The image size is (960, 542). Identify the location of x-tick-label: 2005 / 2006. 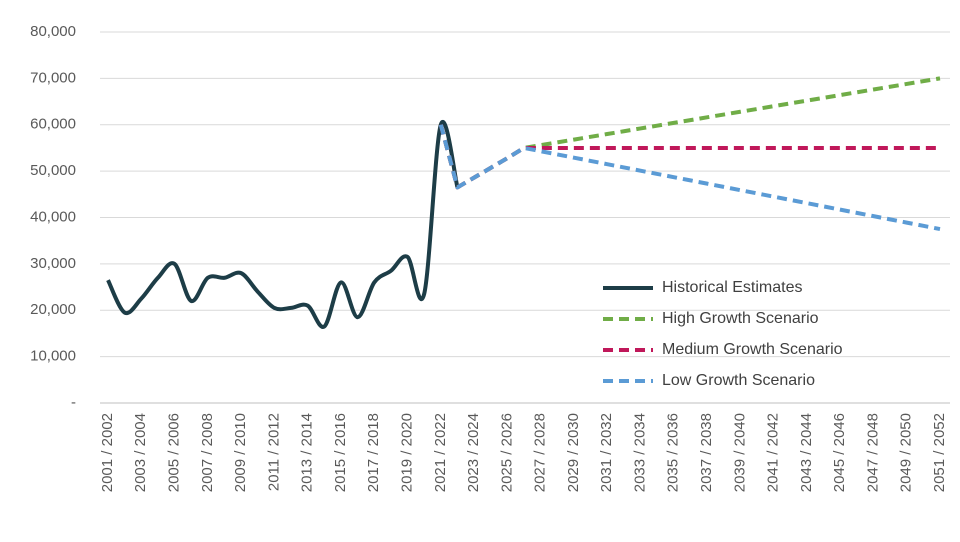
(174, 452).